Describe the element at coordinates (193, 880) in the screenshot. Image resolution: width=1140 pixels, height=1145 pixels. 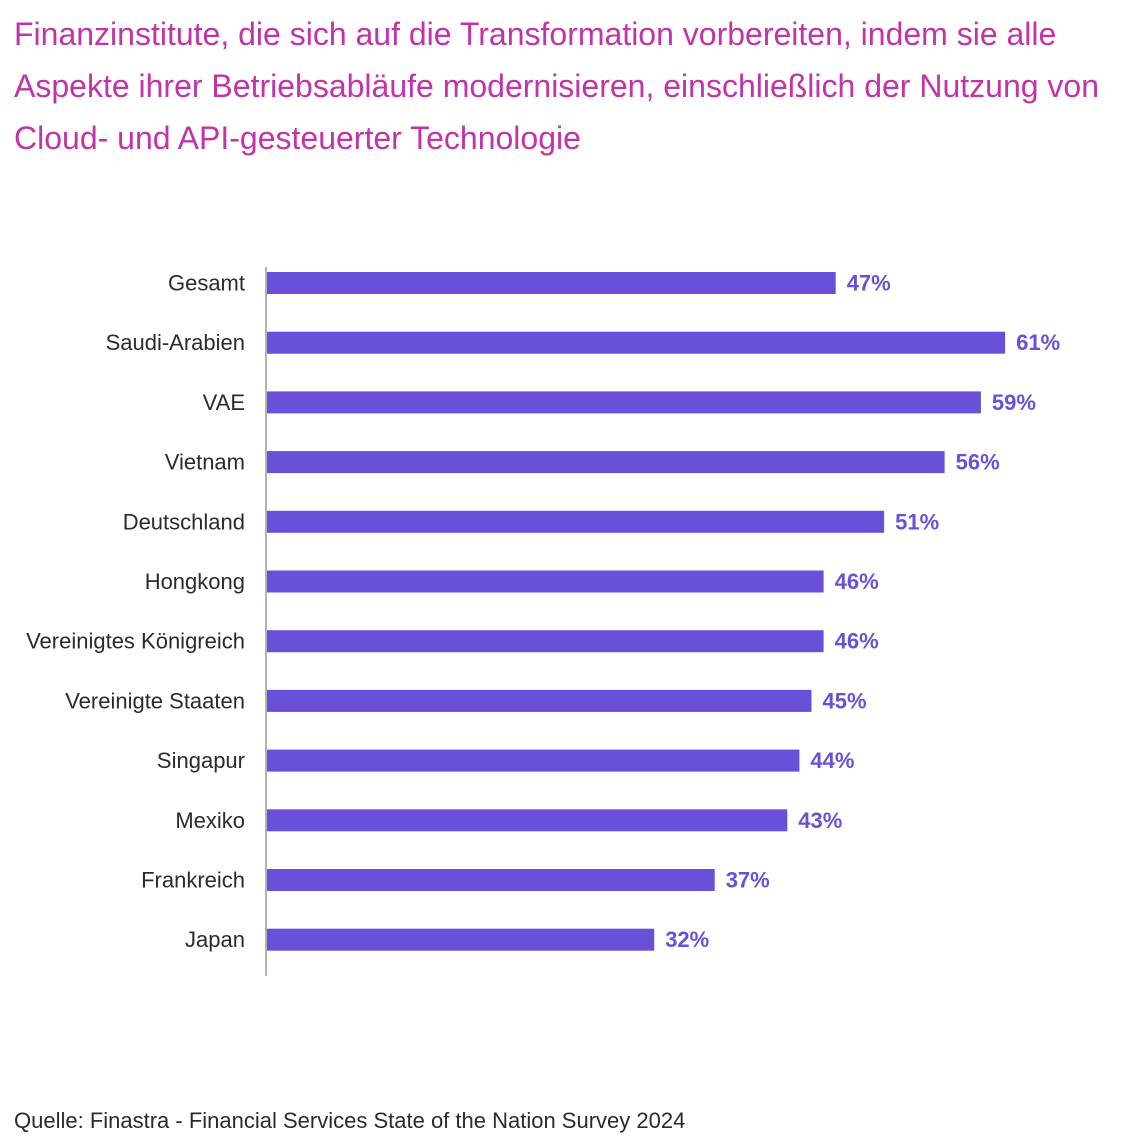
I see `category-label: Frankreich` at that location.